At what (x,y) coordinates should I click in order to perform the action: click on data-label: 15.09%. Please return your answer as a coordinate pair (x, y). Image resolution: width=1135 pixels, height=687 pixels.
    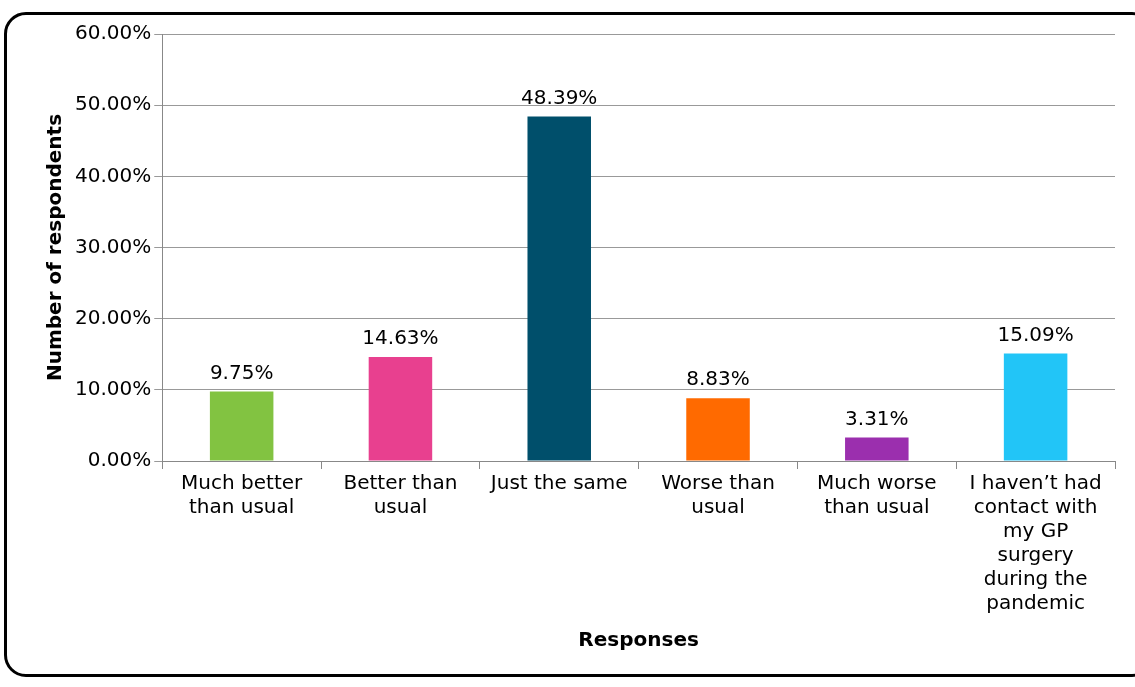
    Looking at the image, I should click on (1035, 333).